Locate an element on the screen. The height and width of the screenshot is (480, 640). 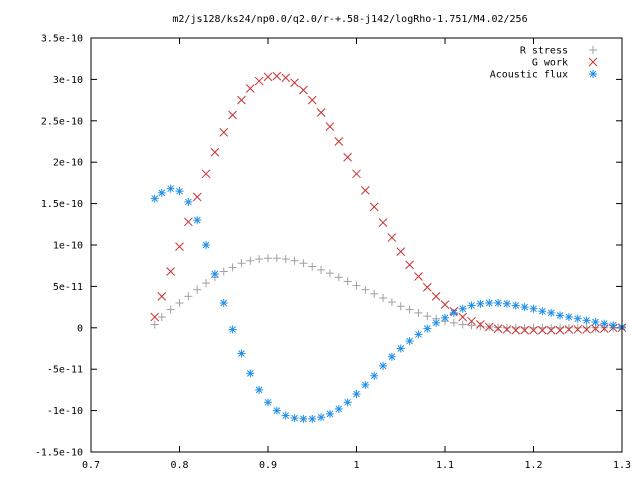
y-tick-label: -5e-11 is located at coordinates (65, 370).